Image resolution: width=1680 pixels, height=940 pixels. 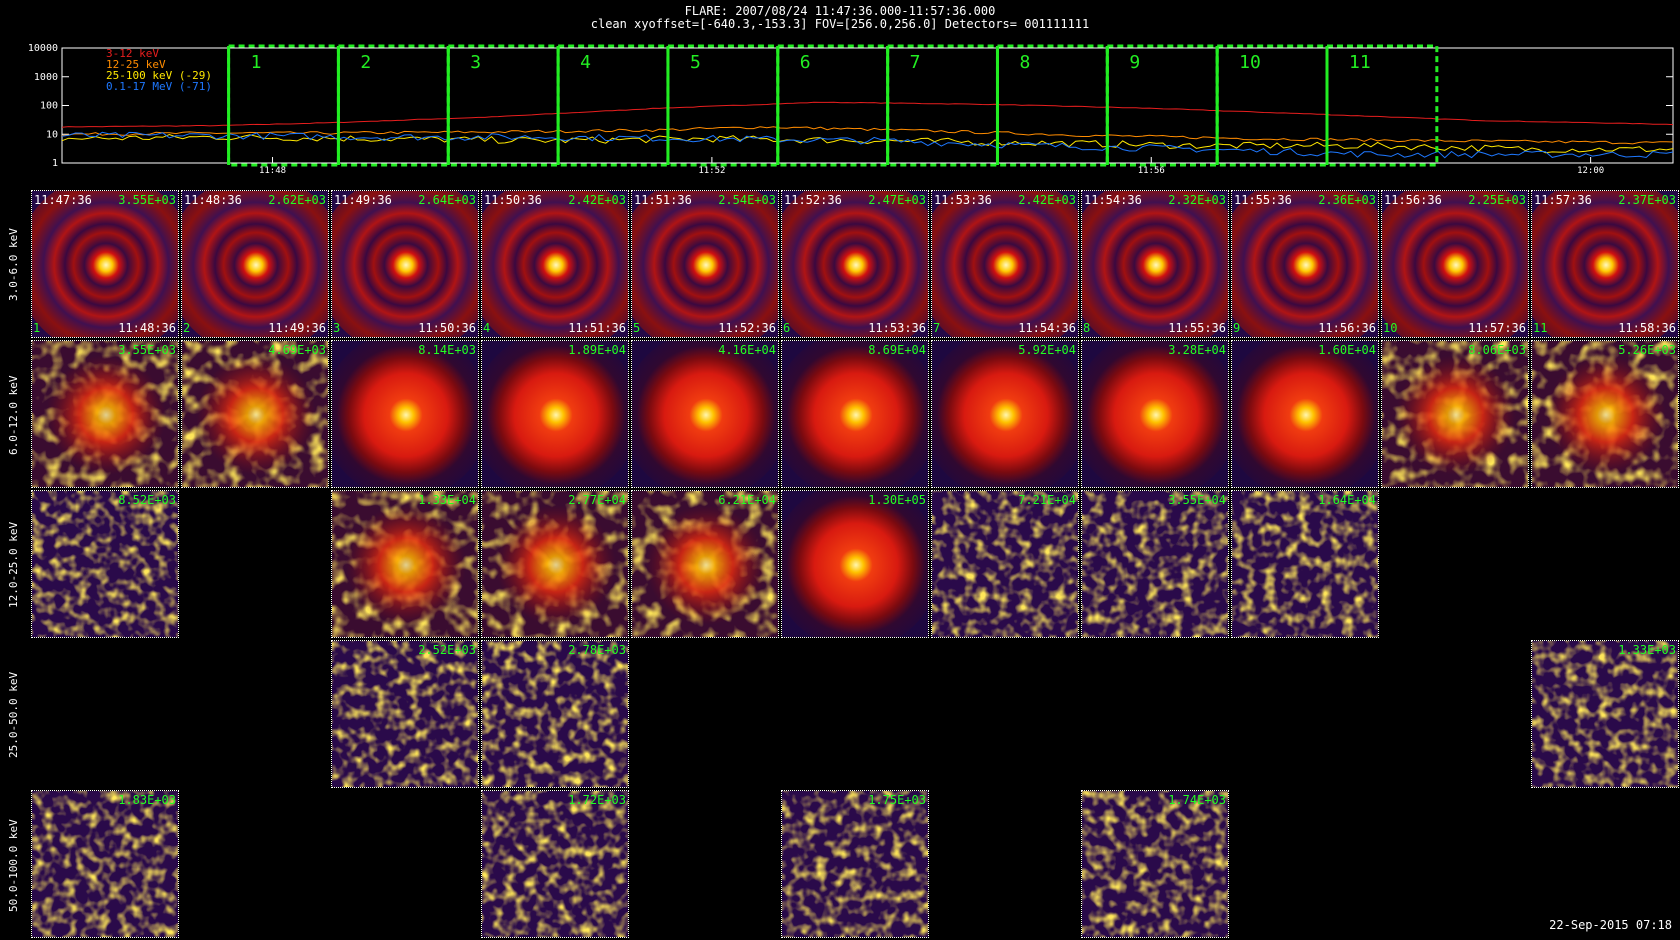 What do you see at coordinates (55, 163) in the screenshot?
I see `y-tick-label: 1` at bounding box center [55, 163].